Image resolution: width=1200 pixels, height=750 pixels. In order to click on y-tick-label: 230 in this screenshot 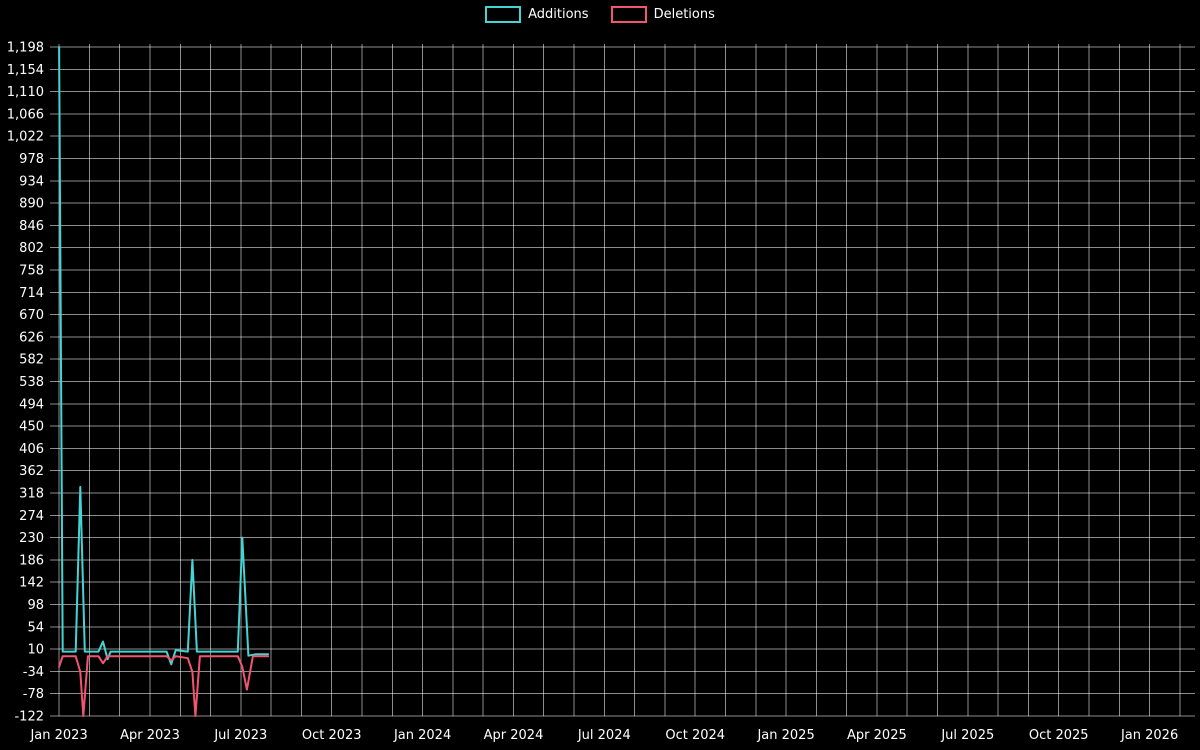, I will do `click(31, 538)`.